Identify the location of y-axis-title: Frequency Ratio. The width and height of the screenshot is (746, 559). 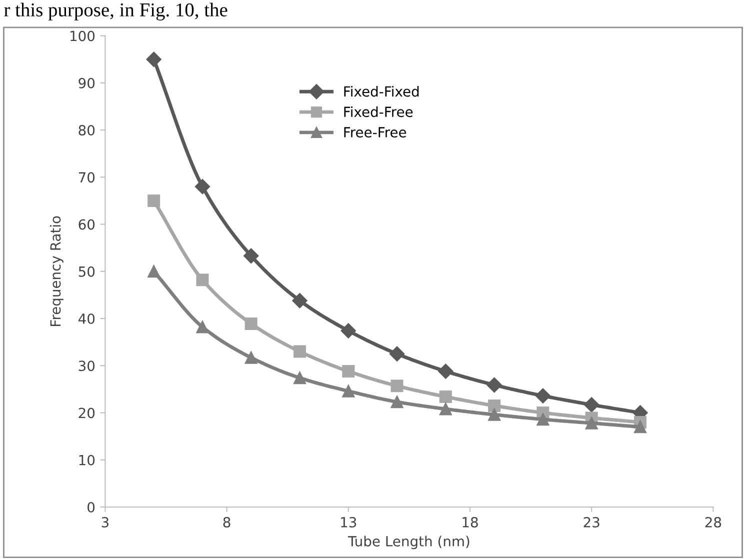
(57, 271).